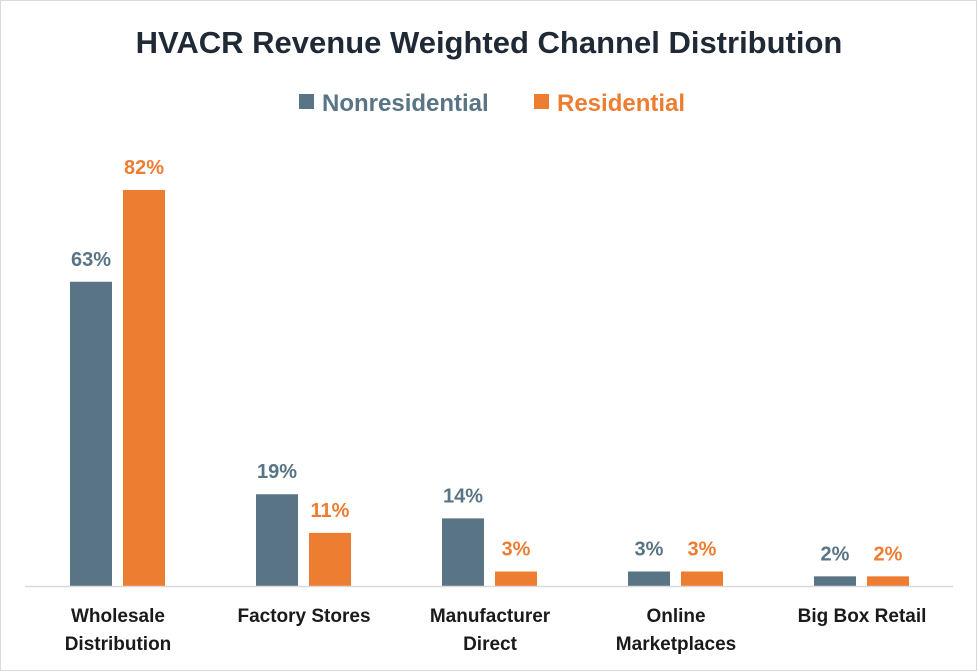 This screenshot has width=977, height=671. What do you see at coordinates (492, 103) in the screenshot?
I see `legend: Nonresidential Residential` at bounding box center [492, 103].